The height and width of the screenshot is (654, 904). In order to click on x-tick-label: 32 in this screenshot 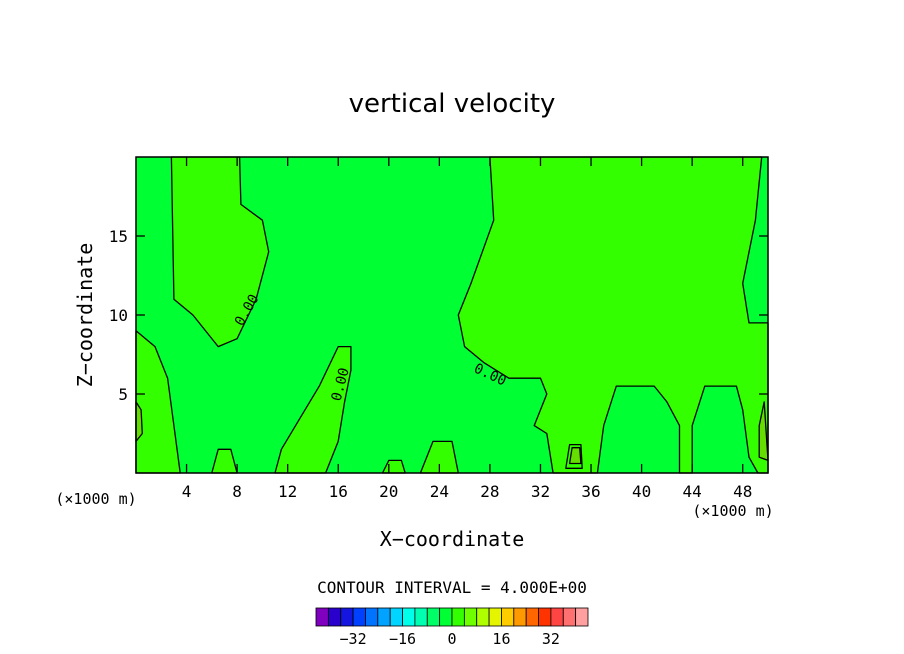, I will do `click(540, 491)`.